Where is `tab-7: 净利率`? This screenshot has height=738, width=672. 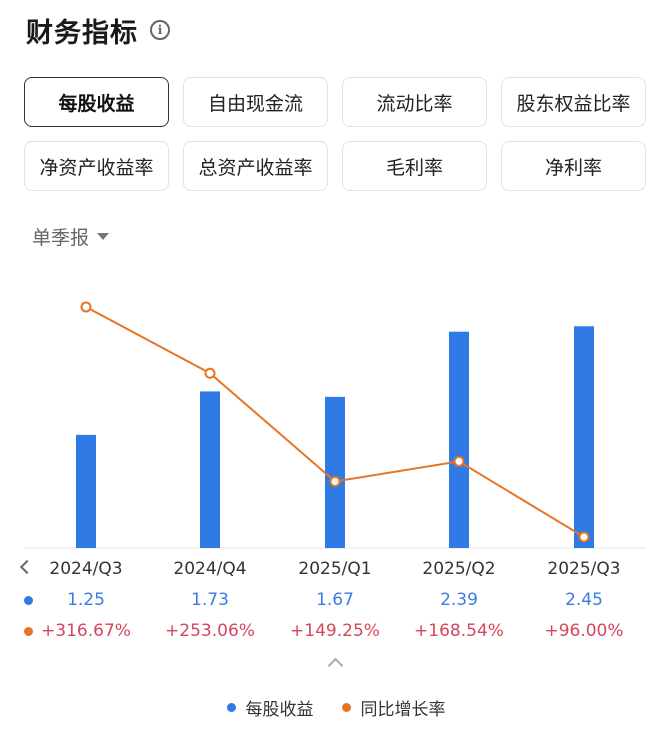 tab-7: 净利率 is located at coordinates (573, 166).